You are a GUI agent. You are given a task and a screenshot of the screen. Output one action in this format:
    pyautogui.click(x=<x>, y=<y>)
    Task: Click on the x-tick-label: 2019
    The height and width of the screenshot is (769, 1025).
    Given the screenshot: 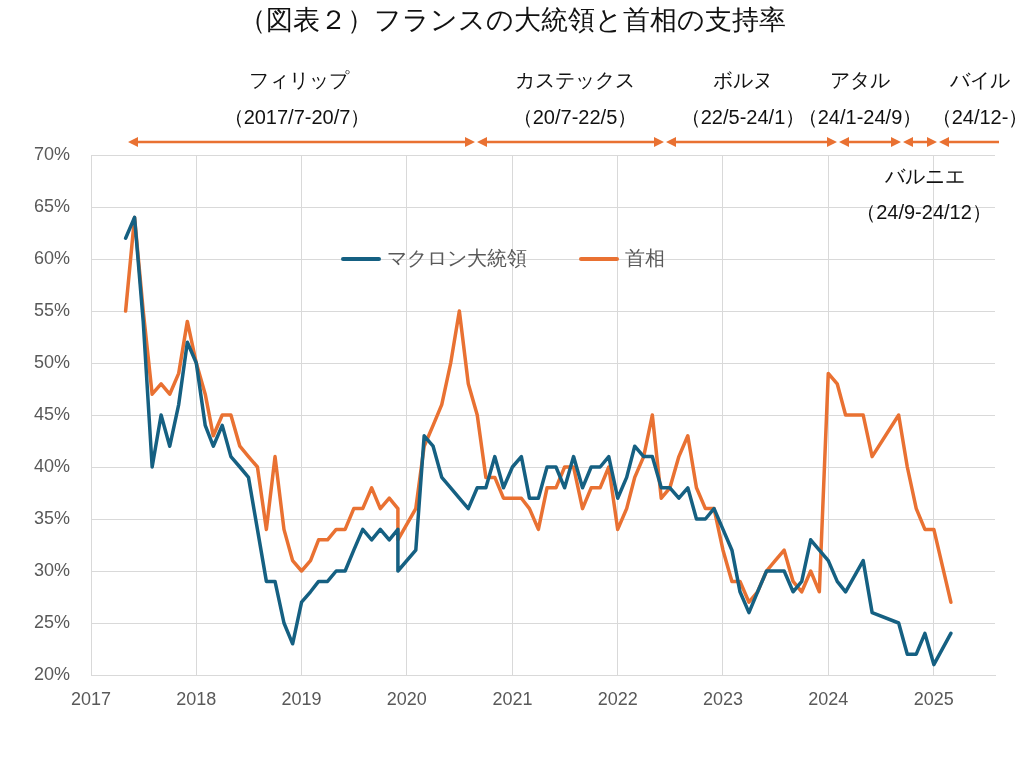 What is the action you would take?
    pyautogui.click(x=301, y=698)
    